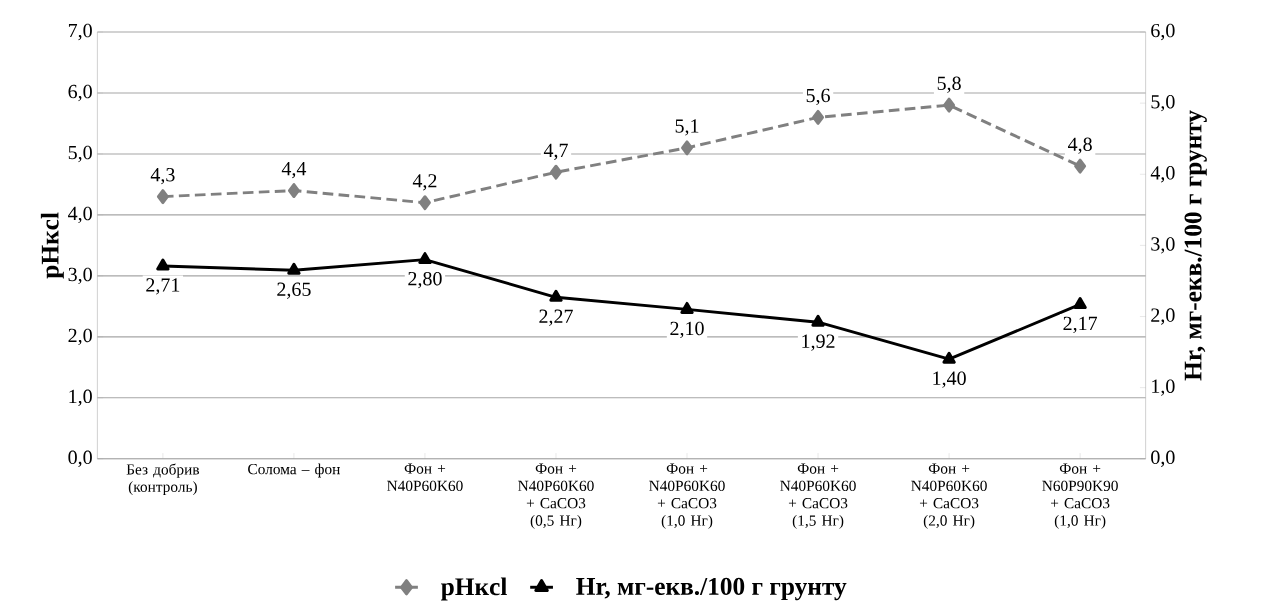 The height and width of the screenshot is (613, 1283). I want to click on y2-tick-label: 5,0, so click(1163, 103).